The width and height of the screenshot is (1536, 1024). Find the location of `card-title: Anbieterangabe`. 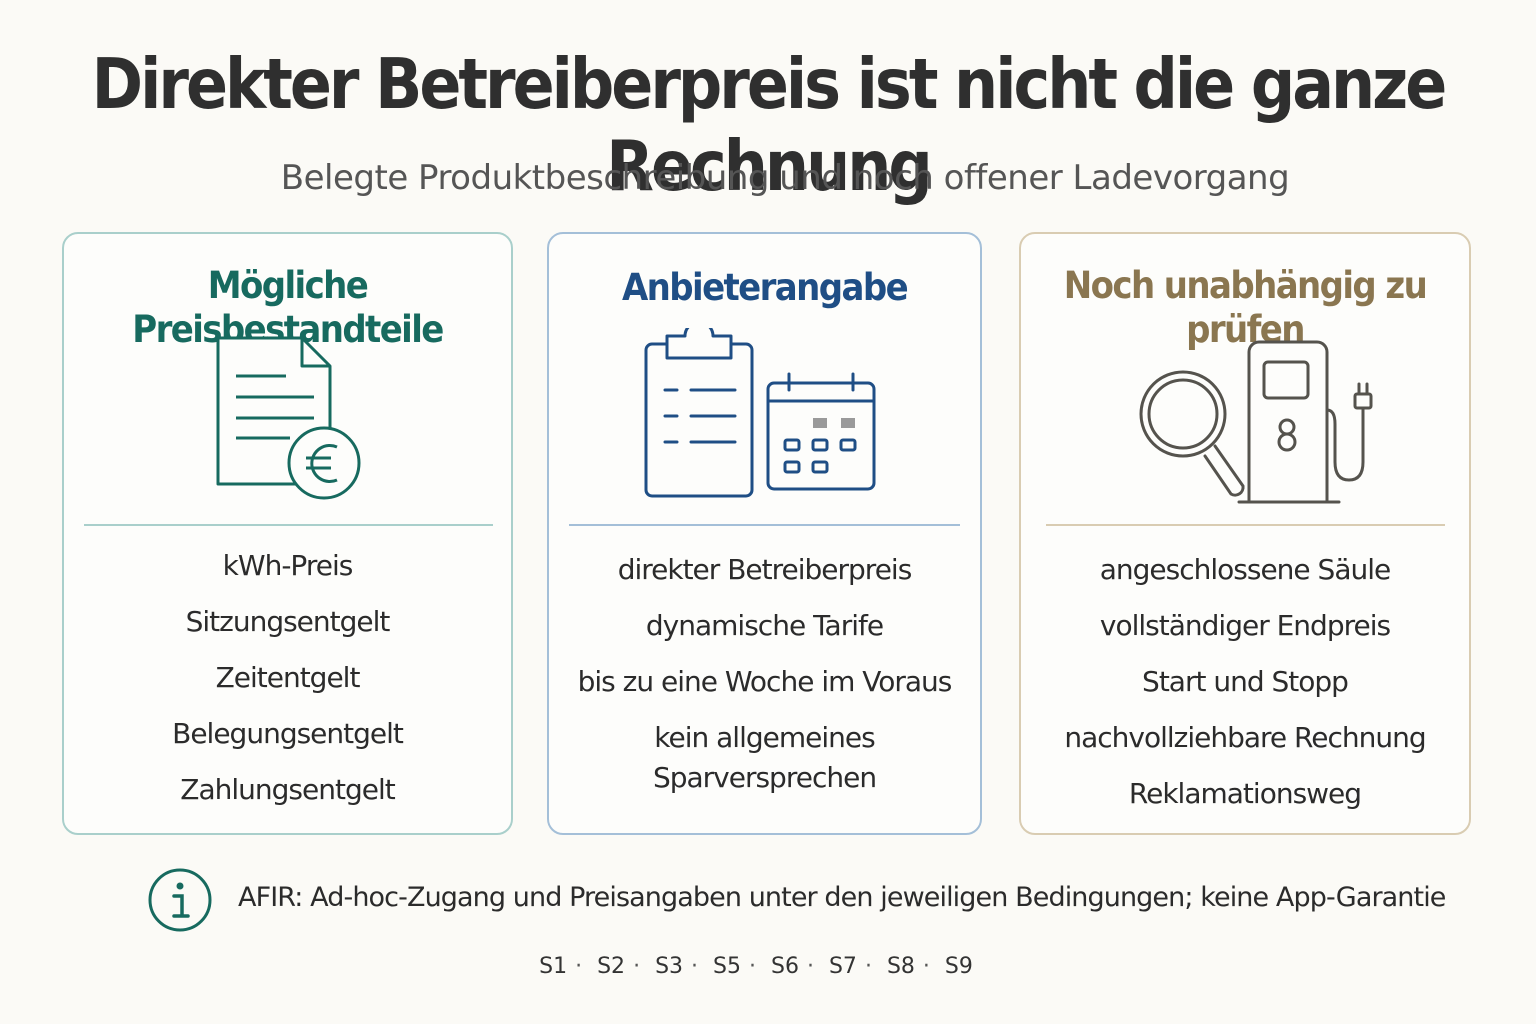

card-title: Anbieterangabe is located at coordinates (765, 288).